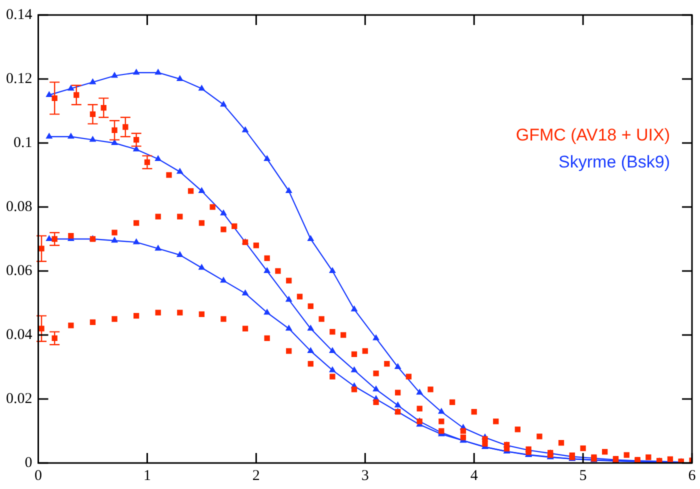 The image size is (700, 489). I want to click on y-tick-label: 0.12, so click(19, 78).